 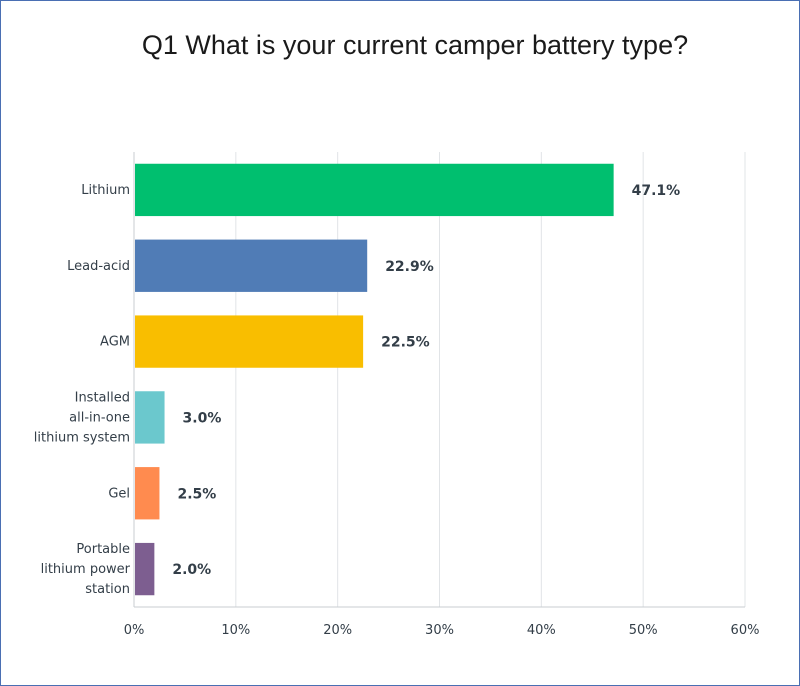 I want to click on x-tick-label: 10%, so click(x=235, y=630).